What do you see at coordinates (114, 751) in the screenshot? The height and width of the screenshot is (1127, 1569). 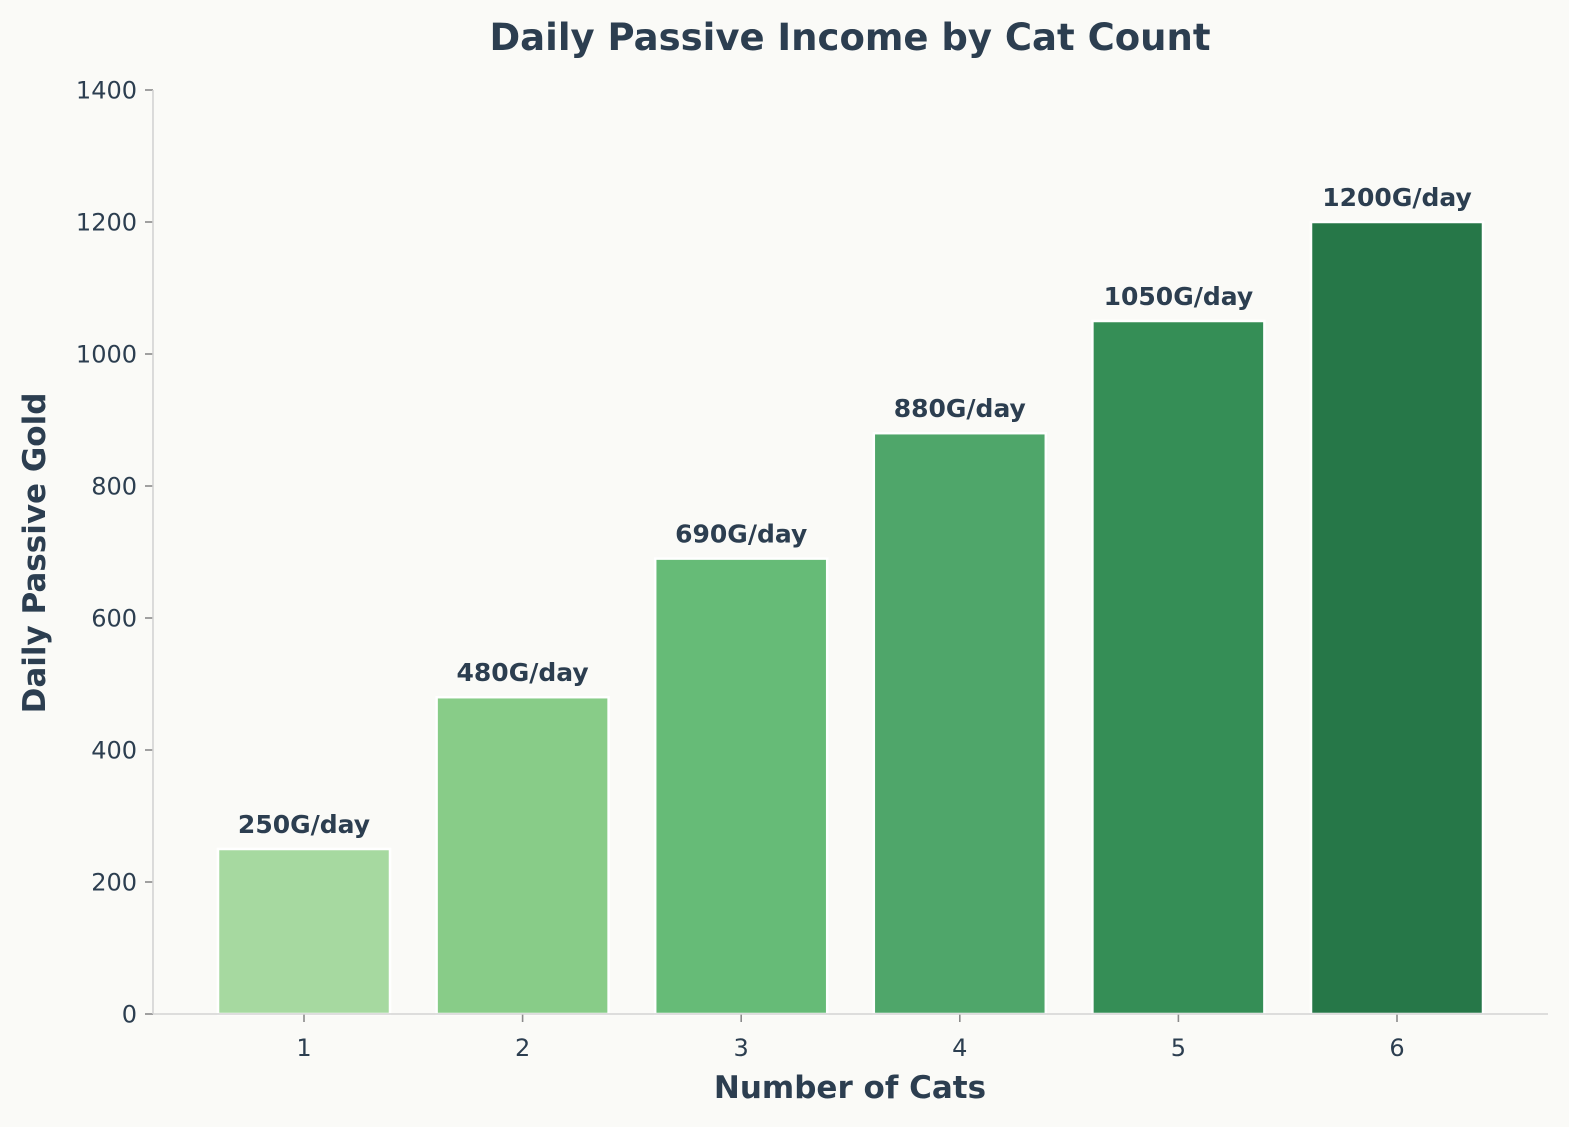 I see `y-tick-label: 400` at bounding box center [114, 751].